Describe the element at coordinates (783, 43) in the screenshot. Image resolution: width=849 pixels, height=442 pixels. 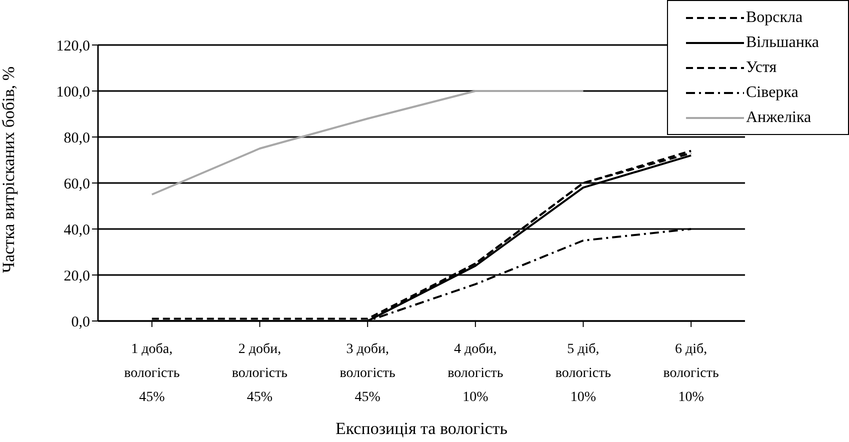
I see `legend-label: Вільшанка` at that location.